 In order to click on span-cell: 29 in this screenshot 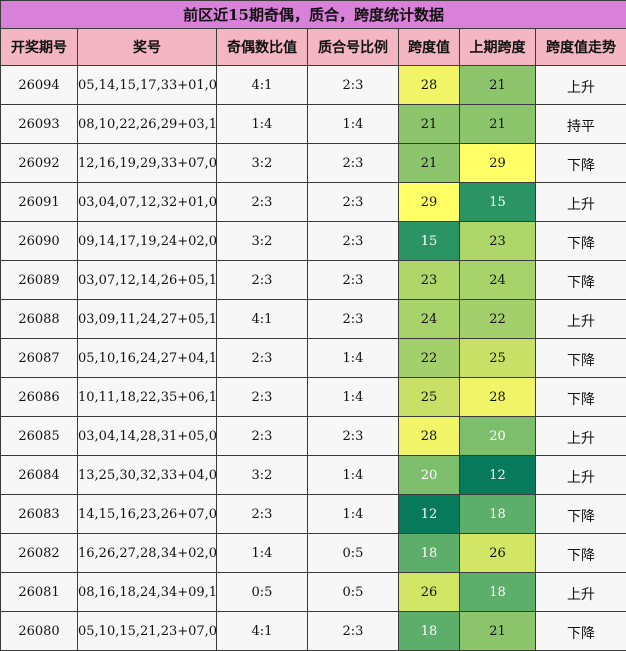, I will do `click(429, 202)`.